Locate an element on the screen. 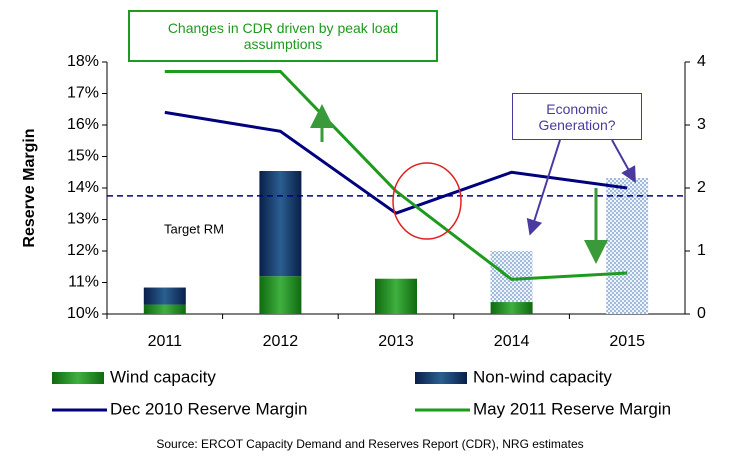  x-tick-label: 2013 is located at coordinates (396, 341).